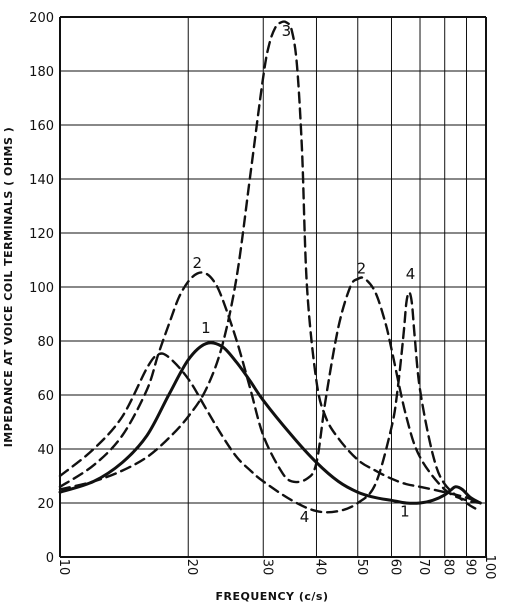 The height and width of the screenshot is (606, 523). What do you see at coordinates (287, 31) in the screenshot?
I see `curve-label-3: 3` at bounding box center [287, 31].